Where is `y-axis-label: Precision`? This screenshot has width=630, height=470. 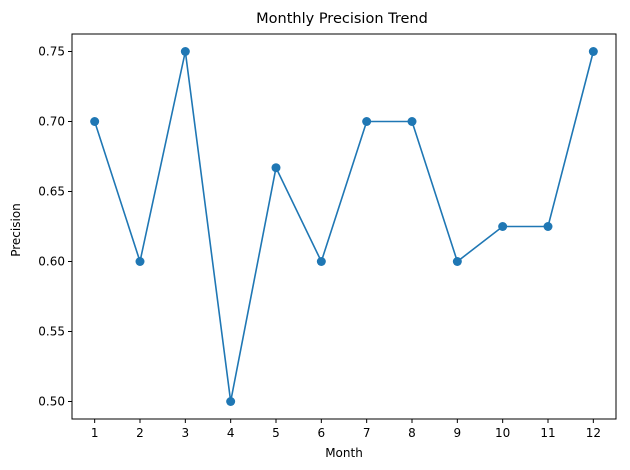
y-axis-label: Precision is located at coordinates (16, 230).